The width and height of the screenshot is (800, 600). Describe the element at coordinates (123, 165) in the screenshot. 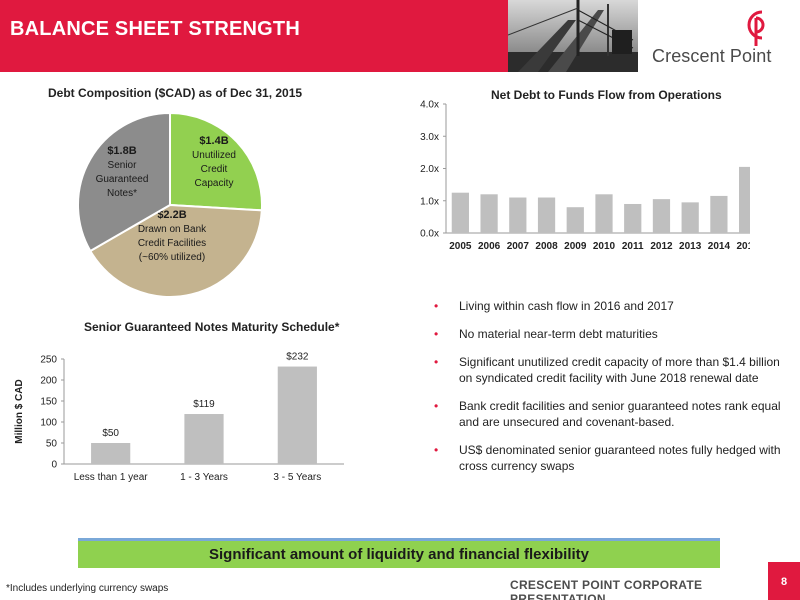

I see `pie-slice-label: Senior` at that location.